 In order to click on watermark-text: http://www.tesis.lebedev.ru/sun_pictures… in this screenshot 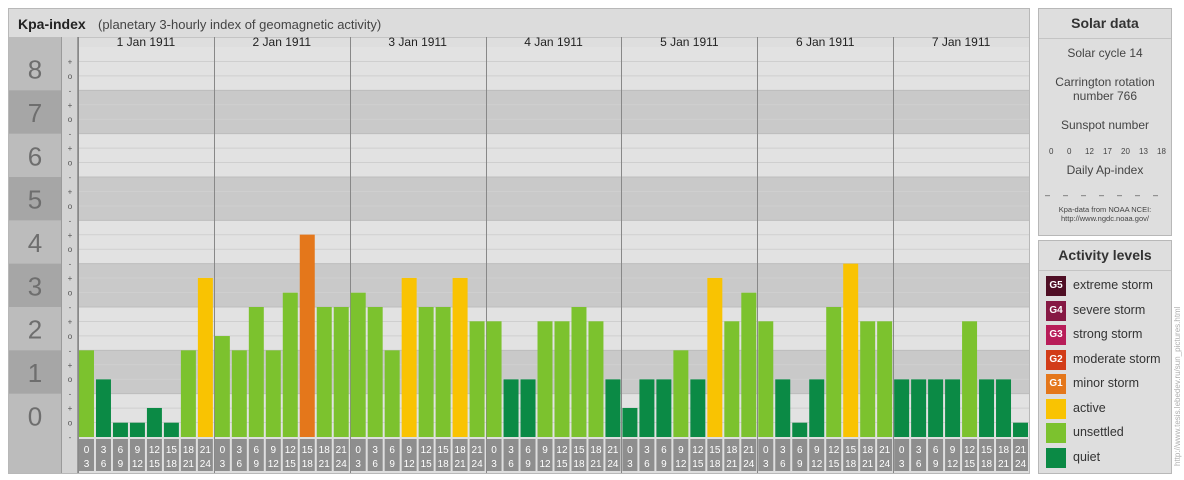, I will do `click(1177, 386)`.